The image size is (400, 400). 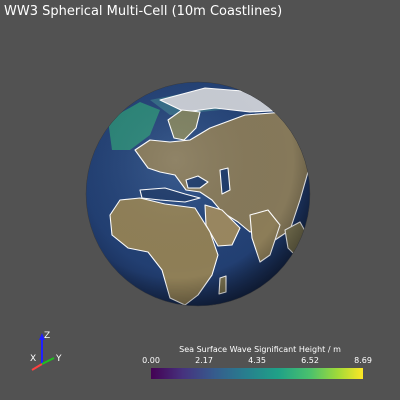 I want to click on colorbar-tick: 4.35, so click(x=257, y=360).